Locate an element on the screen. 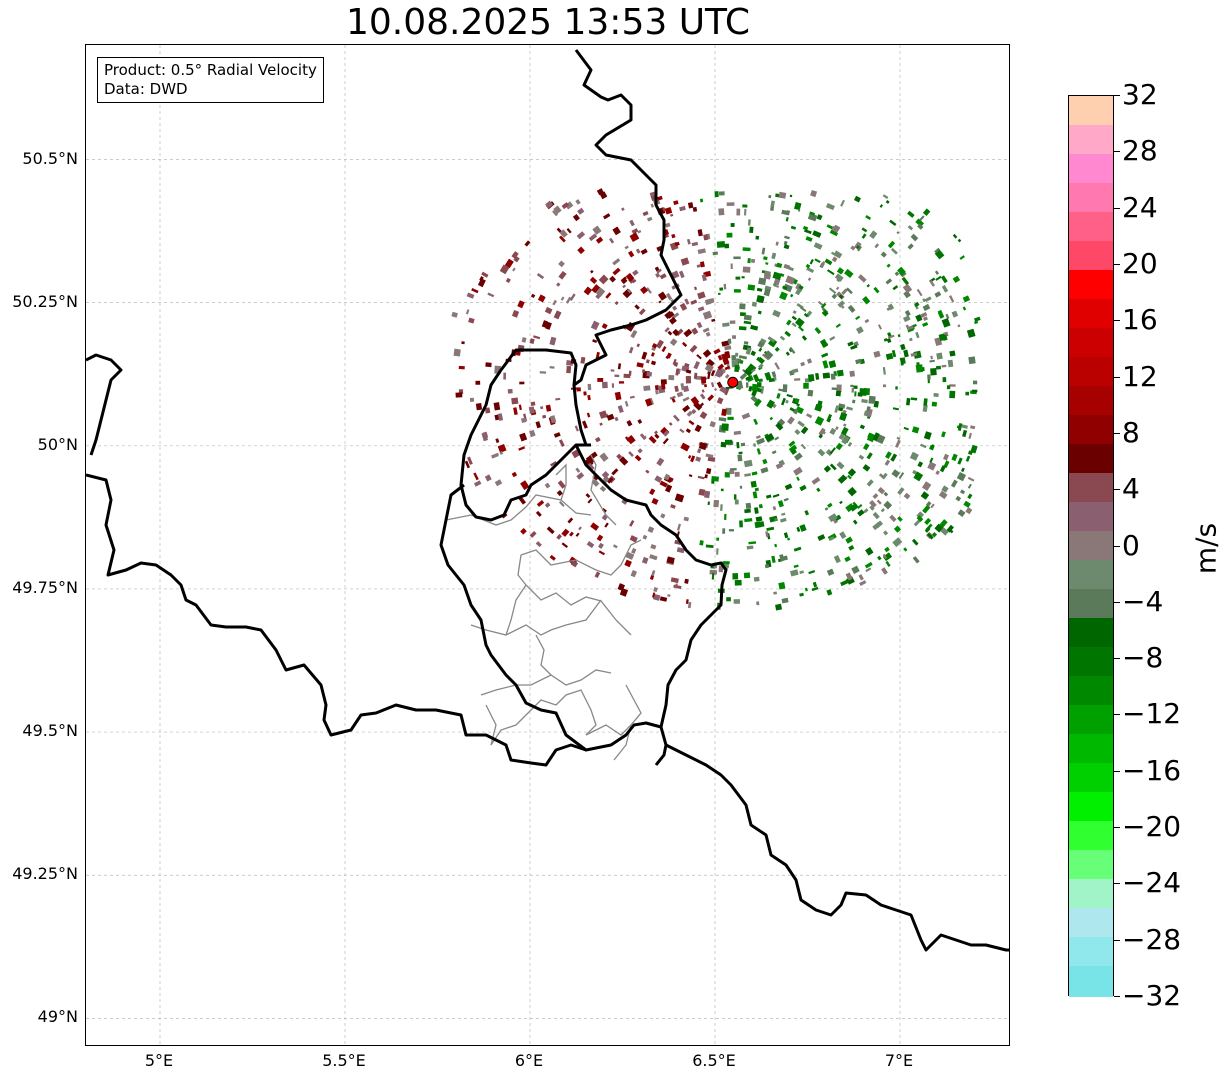 Image resolution: width=1225 pixels, height=1081 pixels. colorbar-tick-label: 4 is located at coordinates (1131, 489).